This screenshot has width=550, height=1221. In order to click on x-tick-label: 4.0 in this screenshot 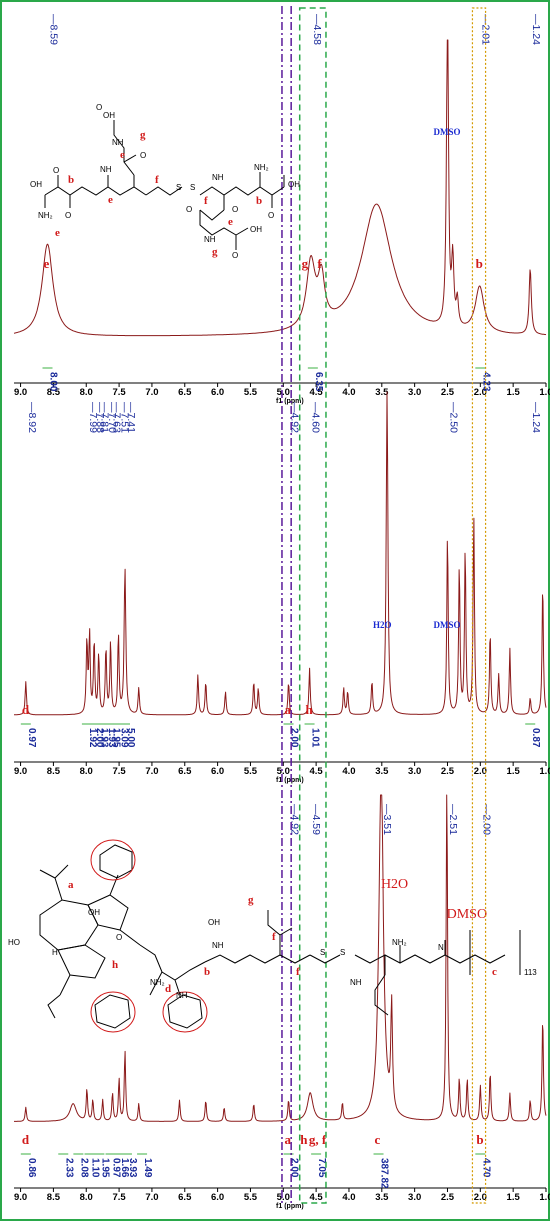, I will do `click(348, 771)`.